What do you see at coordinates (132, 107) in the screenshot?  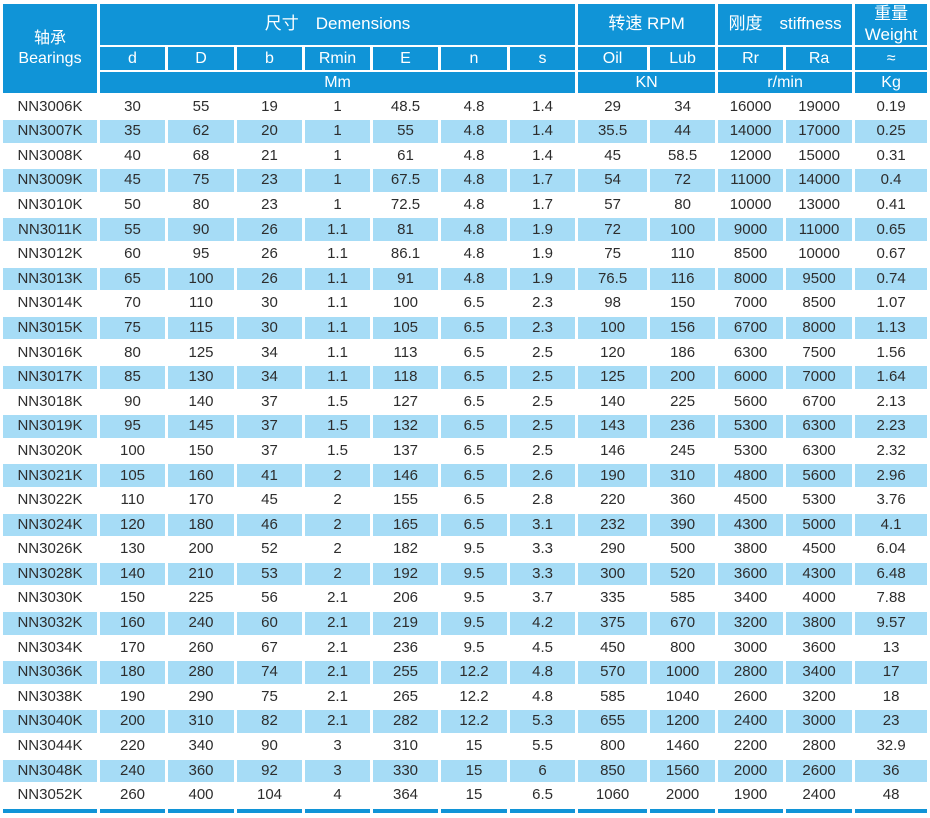 I see `cell-d: 30` at bounding box center [132, 107].